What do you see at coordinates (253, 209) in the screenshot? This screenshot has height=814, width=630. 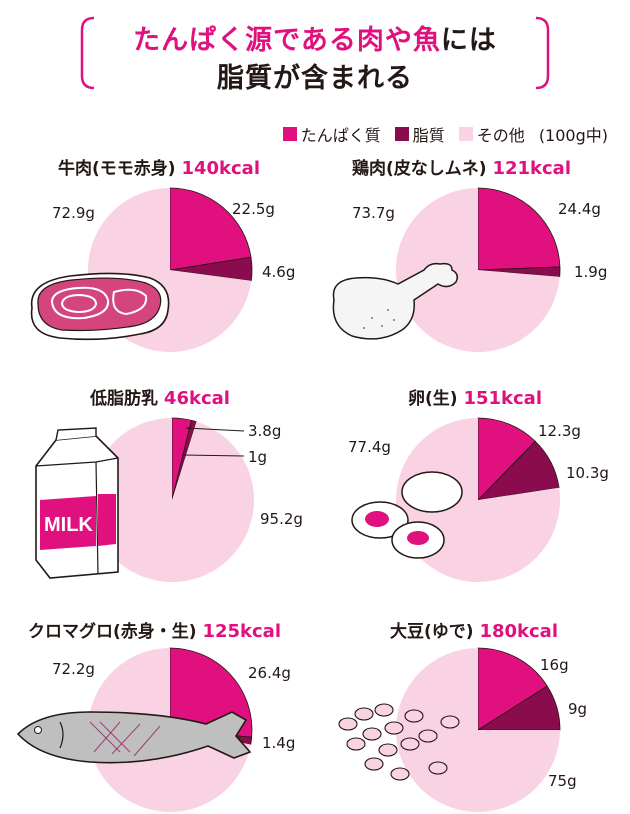 I see `data-label-beef-protein: 22.5g` at bounding box center [253, 209].